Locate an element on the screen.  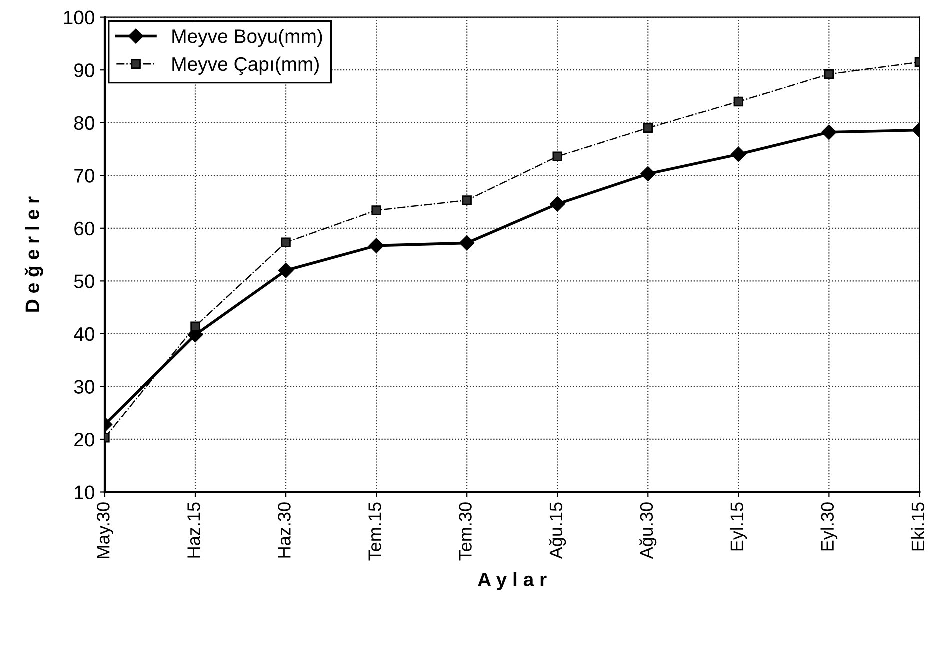
y-axis-title: D e ğ e r l e r is located at coordinates (34, 254).